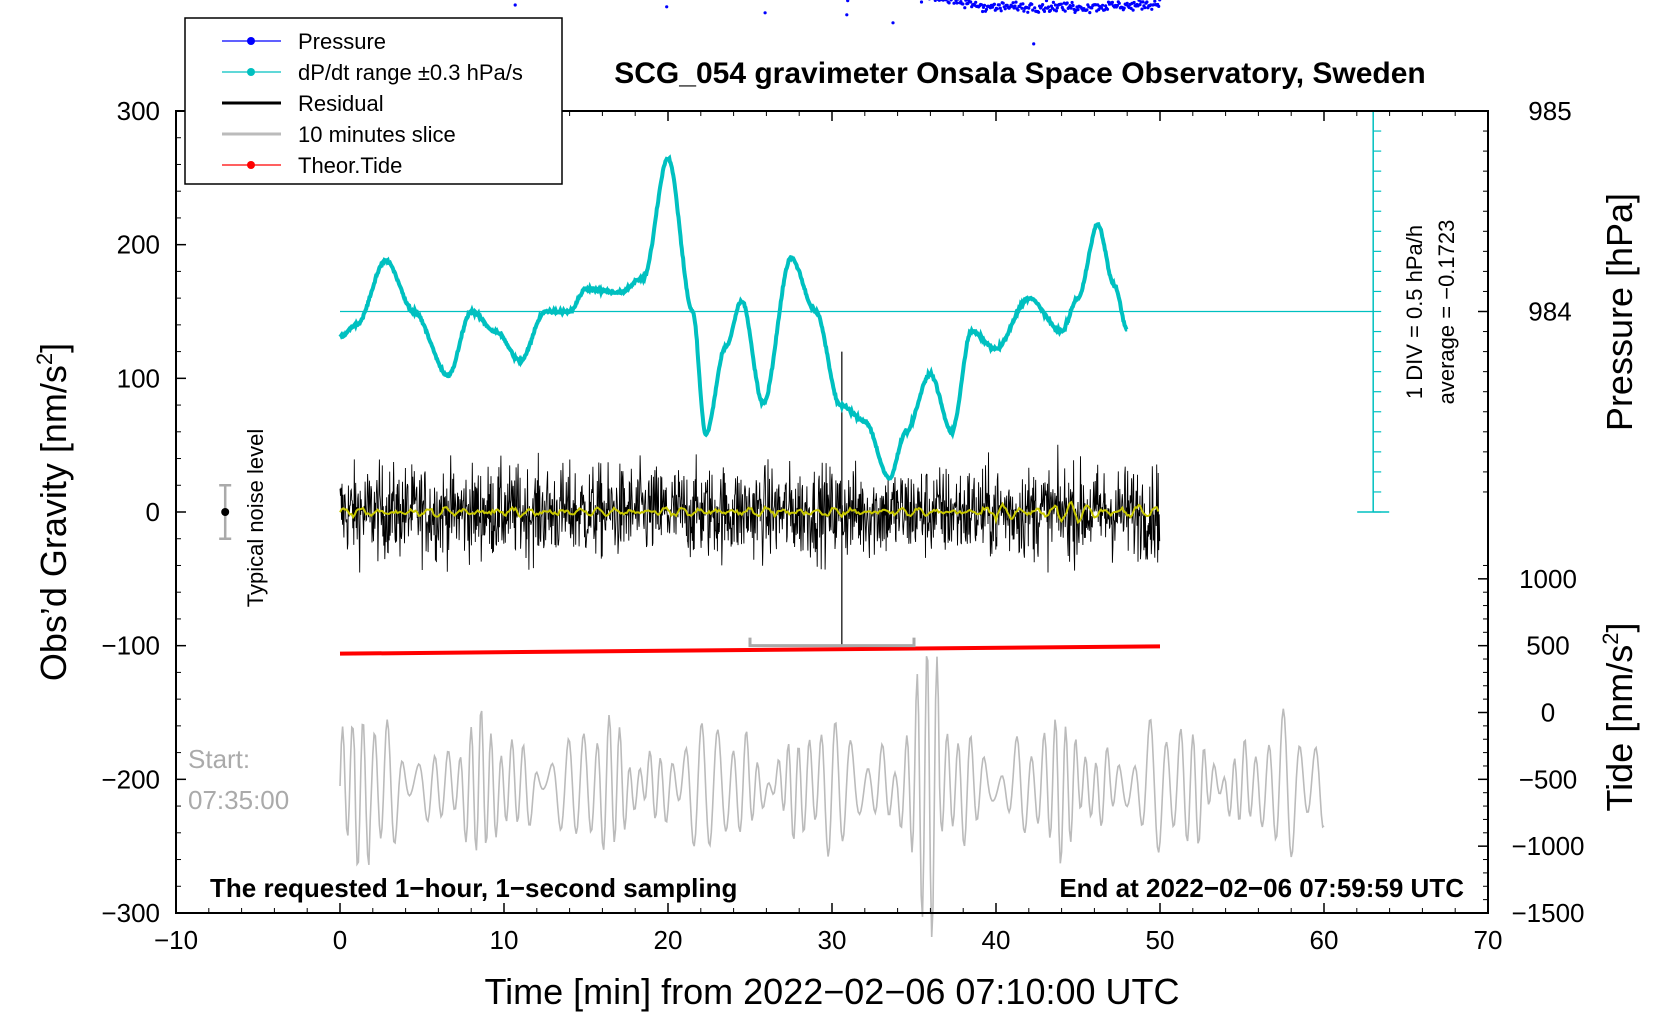  Describe the element at coordinates (350, 165) in the screenshot. I see `legend-label: Theor.Tide` at that location.